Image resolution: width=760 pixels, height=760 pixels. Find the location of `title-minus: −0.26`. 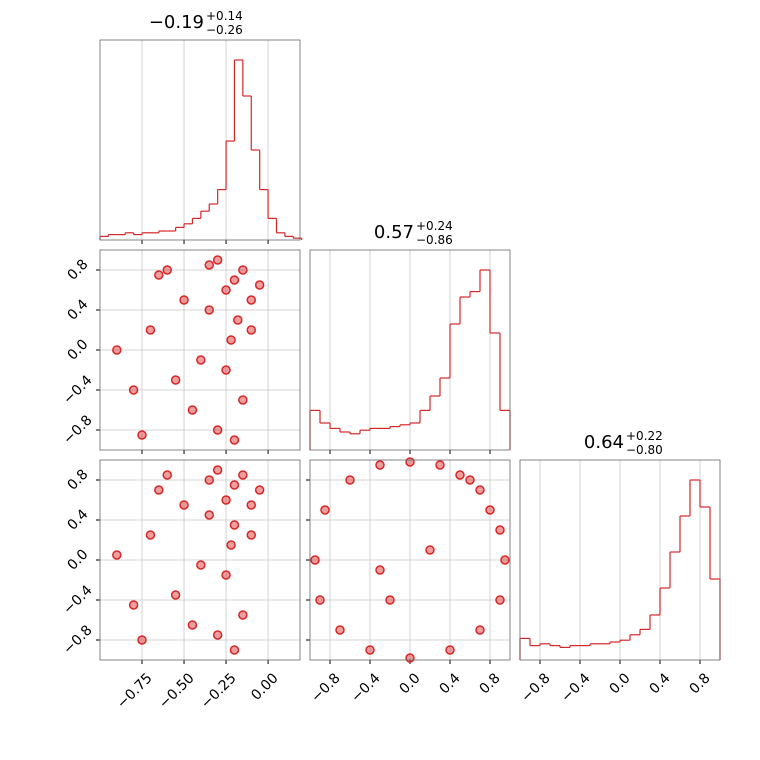

title-minus: −0.26 is located at coordinates (224, 30).